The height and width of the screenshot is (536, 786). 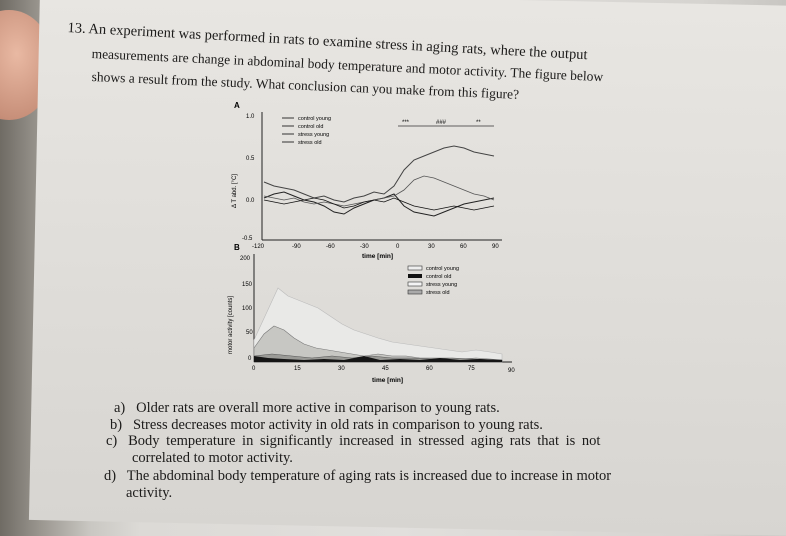 What do you see at coordinates (310, 127) in the screenshot?
I see `panel-a-legend-item: control old` at bounding box center [310, 127].